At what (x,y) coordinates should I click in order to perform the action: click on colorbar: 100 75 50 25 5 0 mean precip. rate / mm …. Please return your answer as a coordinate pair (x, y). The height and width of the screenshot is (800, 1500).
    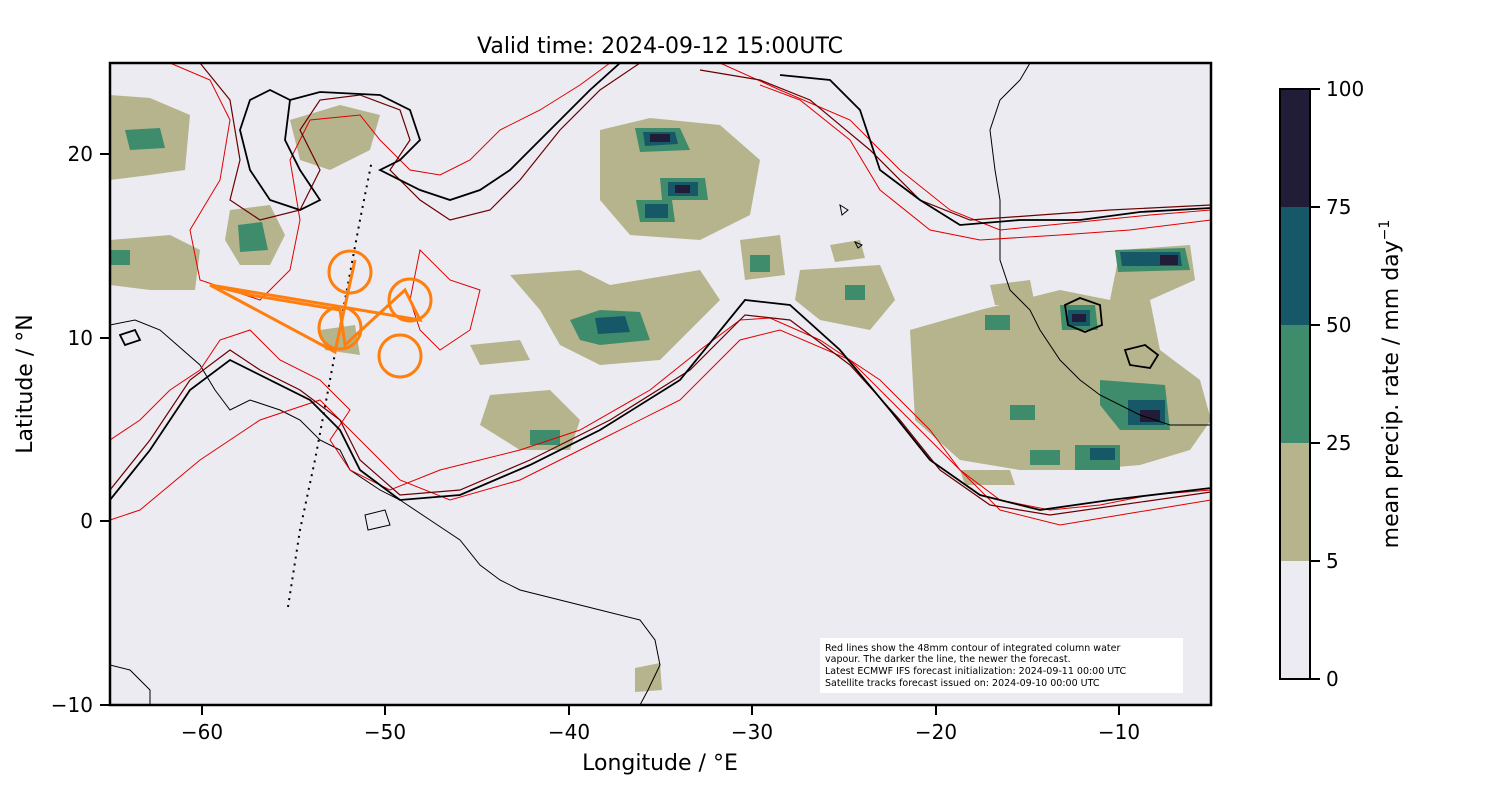
    Looking at the image, I should click on (1341, 384).